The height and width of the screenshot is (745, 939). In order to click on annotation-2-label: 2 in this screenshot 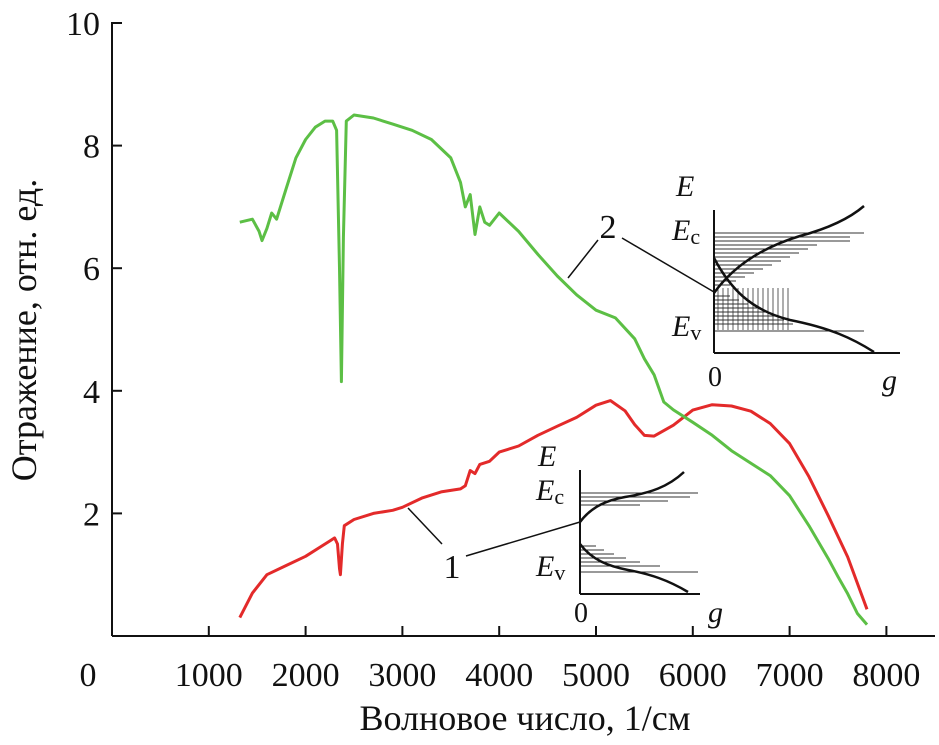, I will do `click(608, 227)`.